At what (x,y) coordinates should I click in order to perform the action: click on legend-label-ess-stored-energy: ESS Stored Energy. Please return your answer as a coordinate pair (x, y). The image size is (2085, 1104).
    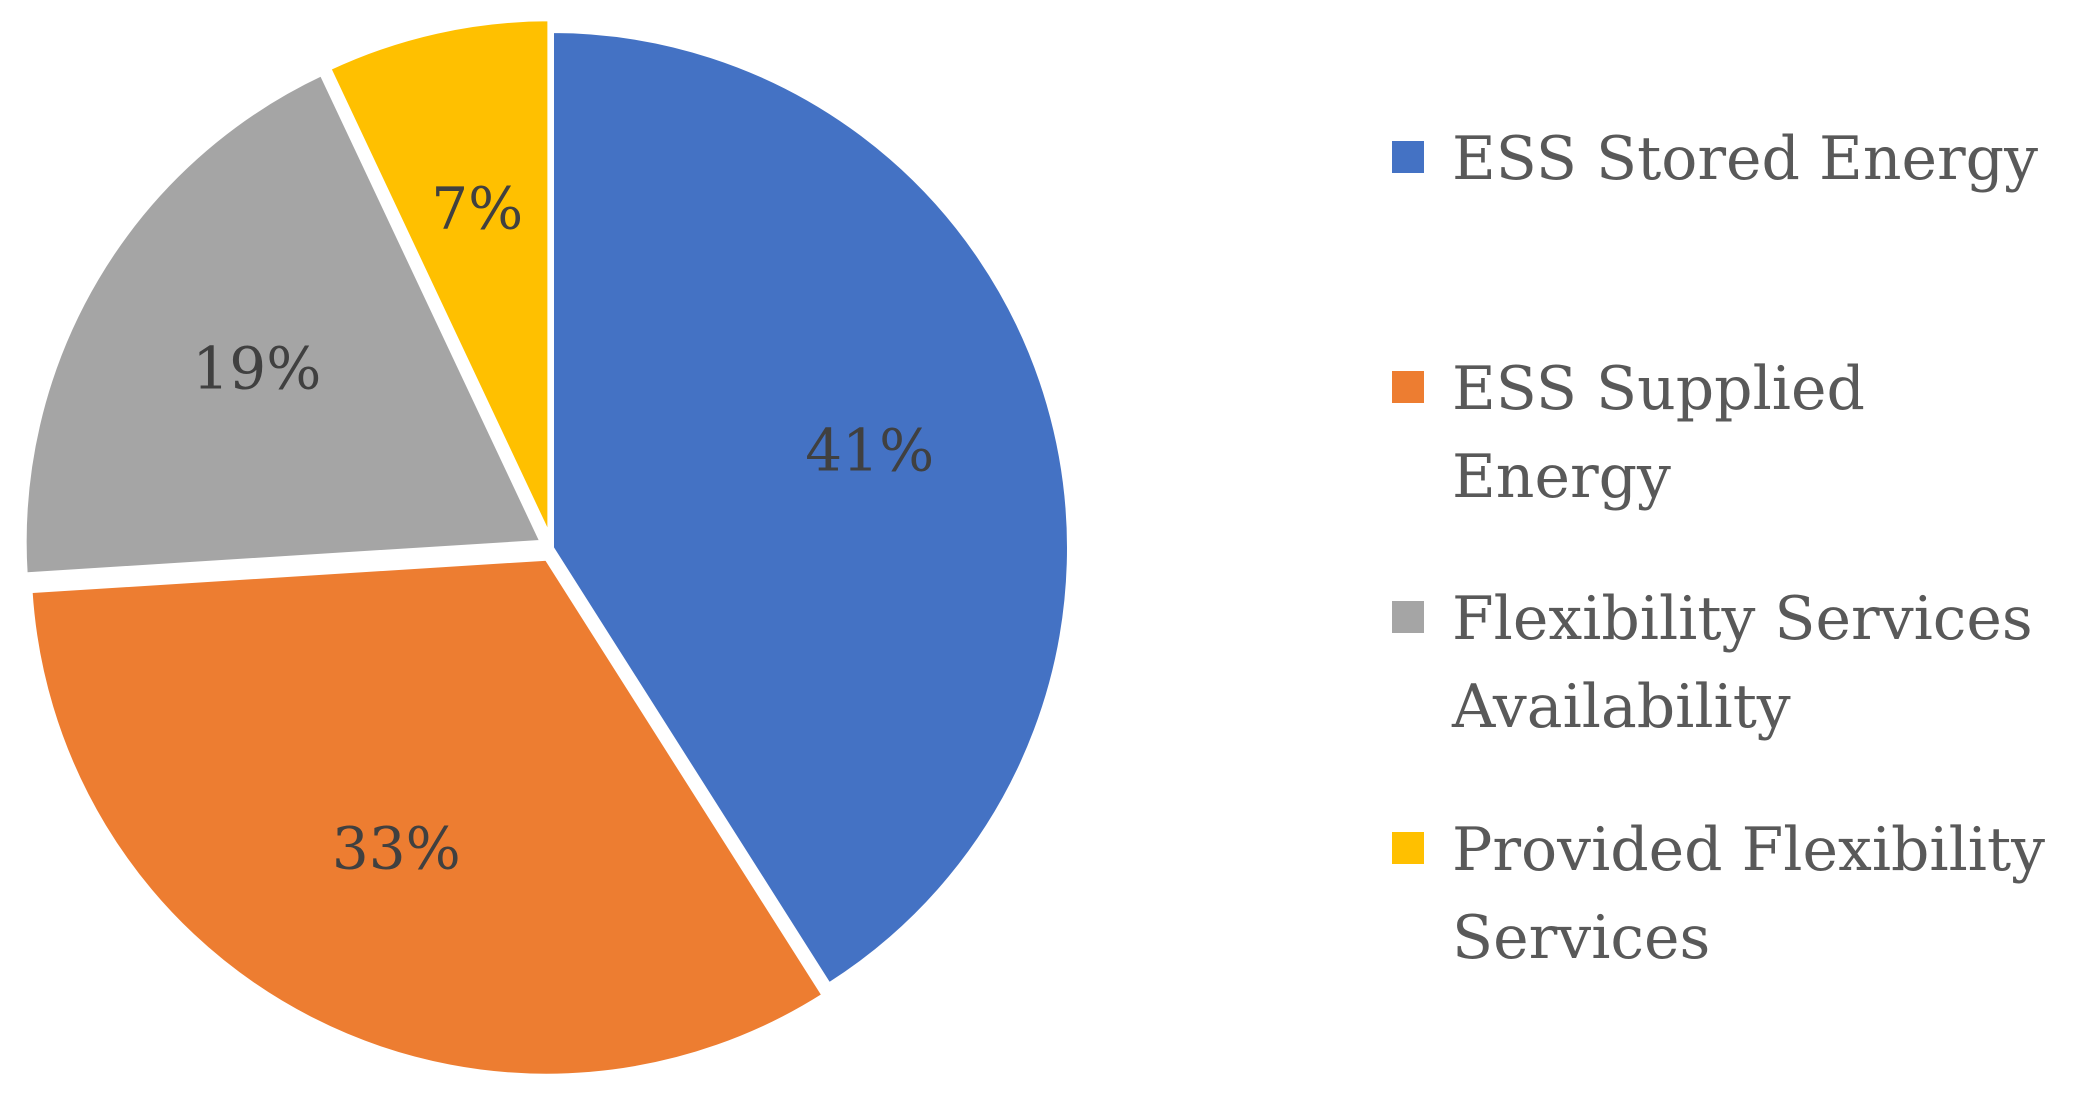
    Looking at the image, I should click on (1745, 159).